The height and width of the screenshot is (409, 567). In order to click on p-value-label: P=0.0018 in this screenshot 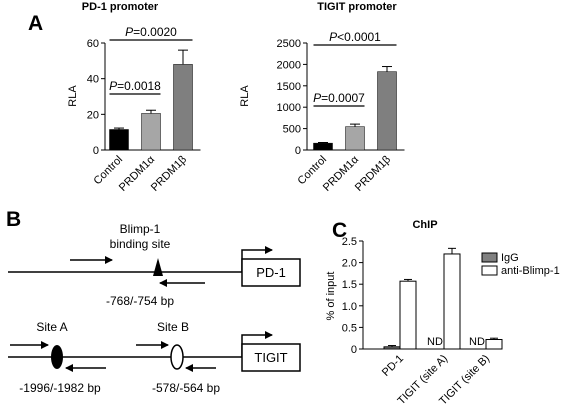, I will do `click(135, 86)`.